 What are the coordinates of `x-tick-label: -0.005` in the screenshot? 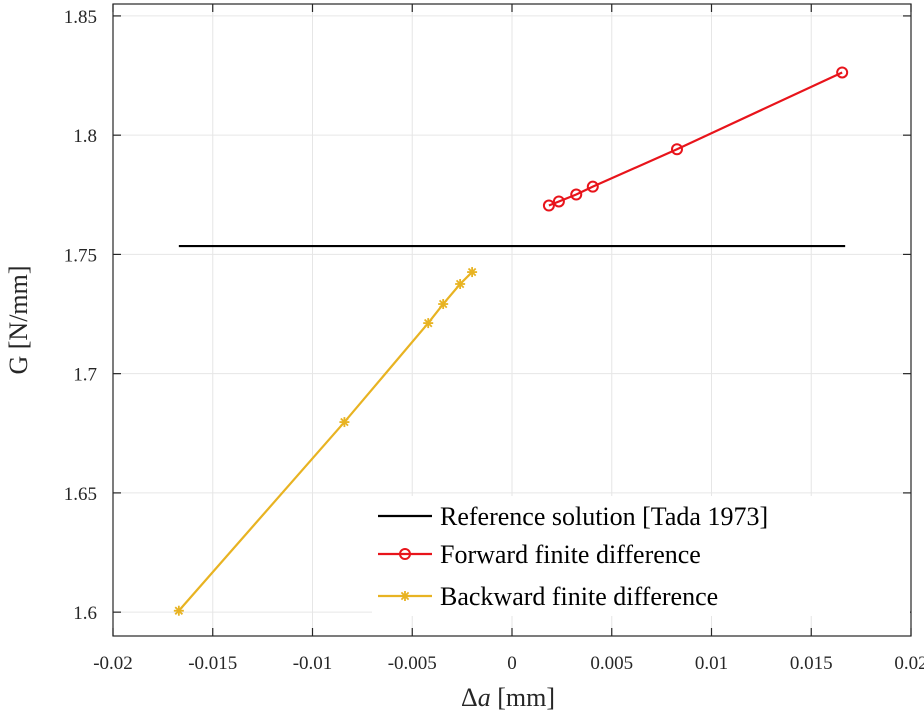 It's located at (412, 663).